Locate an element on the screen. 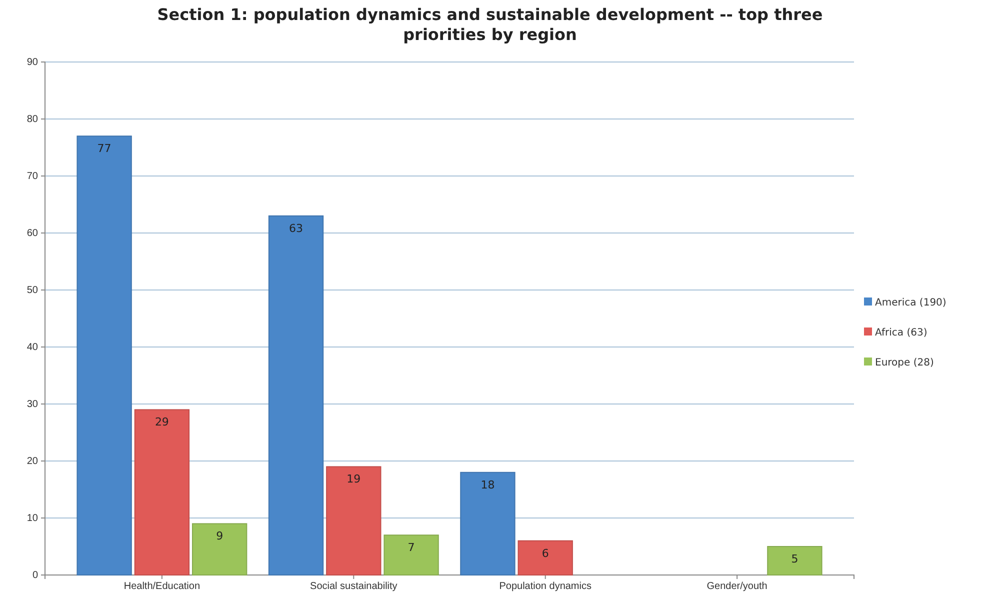 This screenshot has width=984, height=605. y-tick-label: 90 is located at coordinates (32, 62).